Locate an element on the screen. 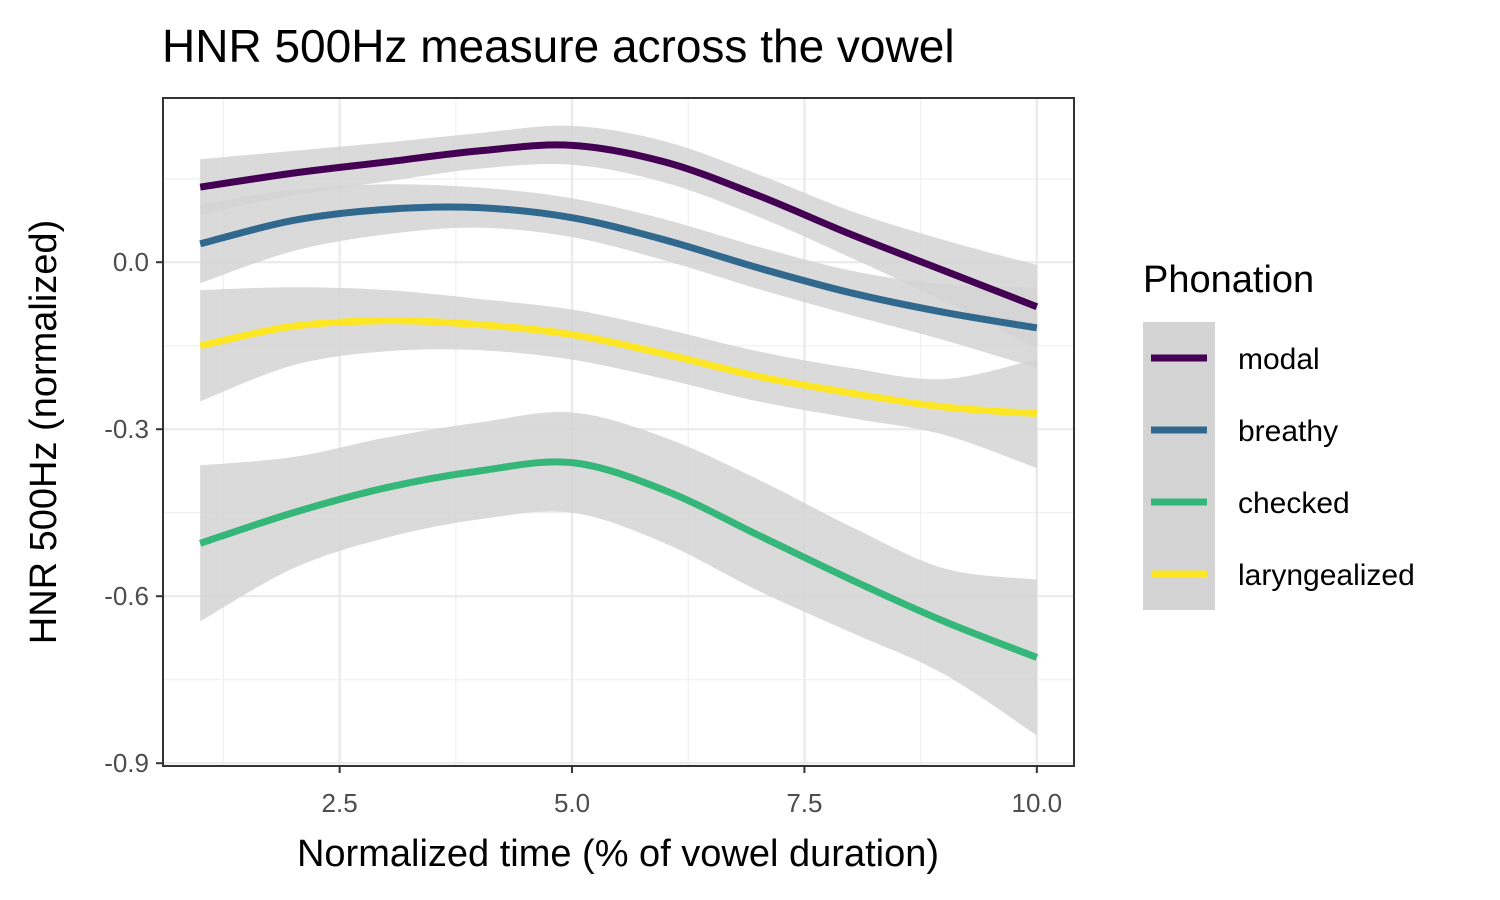 The image size is (1500, 900). confidence-band-modal is located at coordinates (618, 237).